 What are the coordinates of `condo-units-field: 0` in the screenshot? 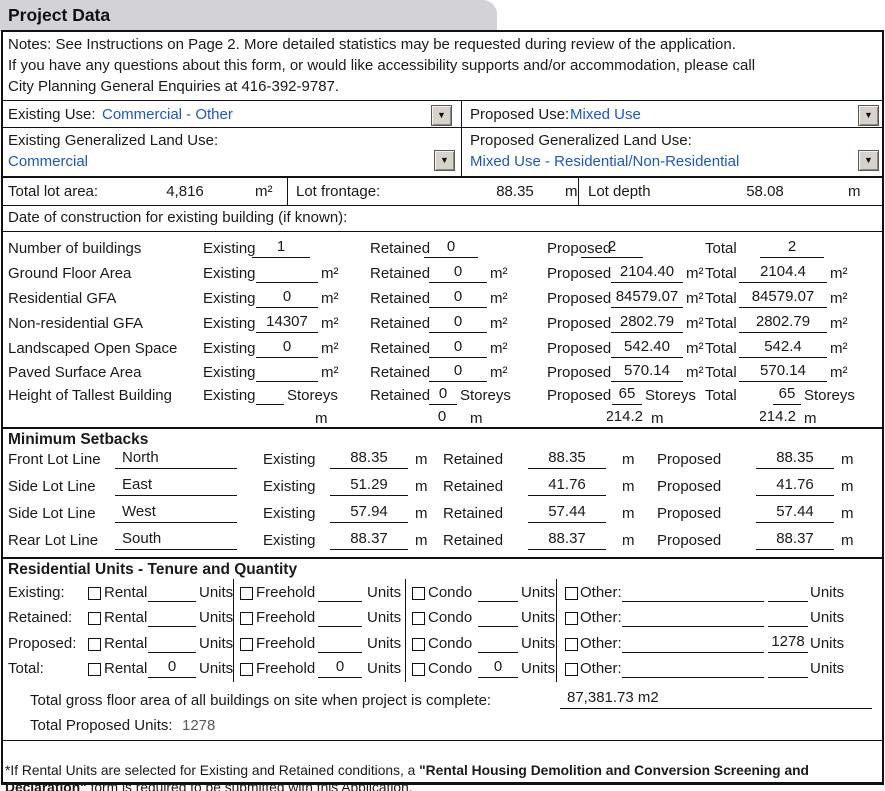 It's located at (498, 668).